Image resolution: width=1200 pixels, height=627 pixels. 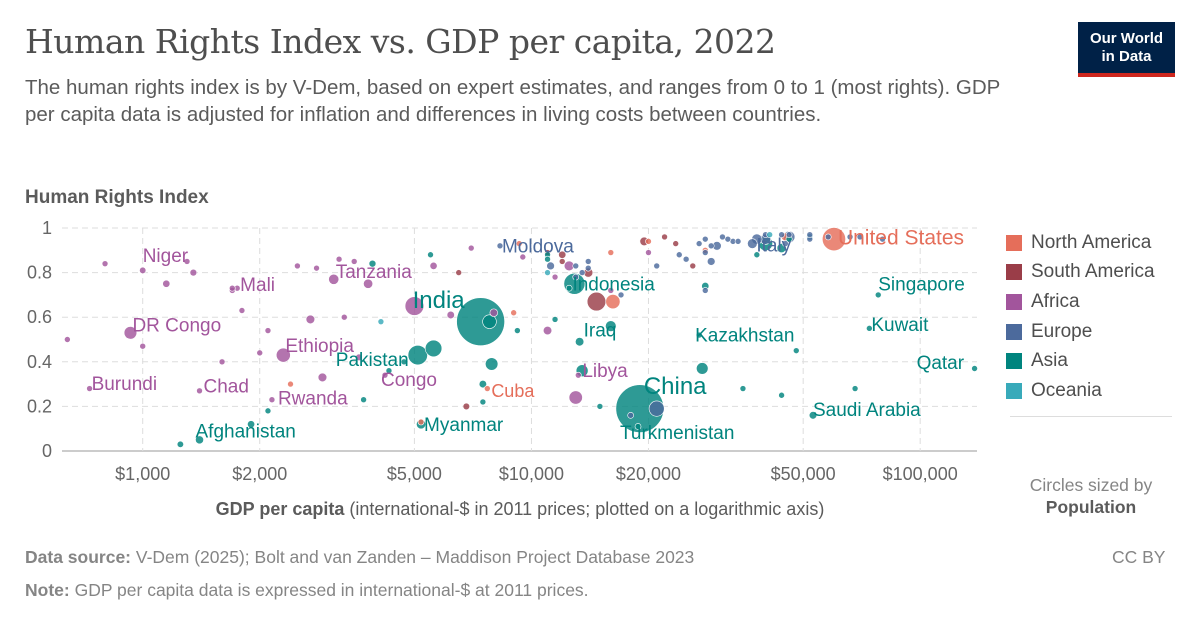 I want to click on point-central-african-rep-, so click(x=67, y=339).